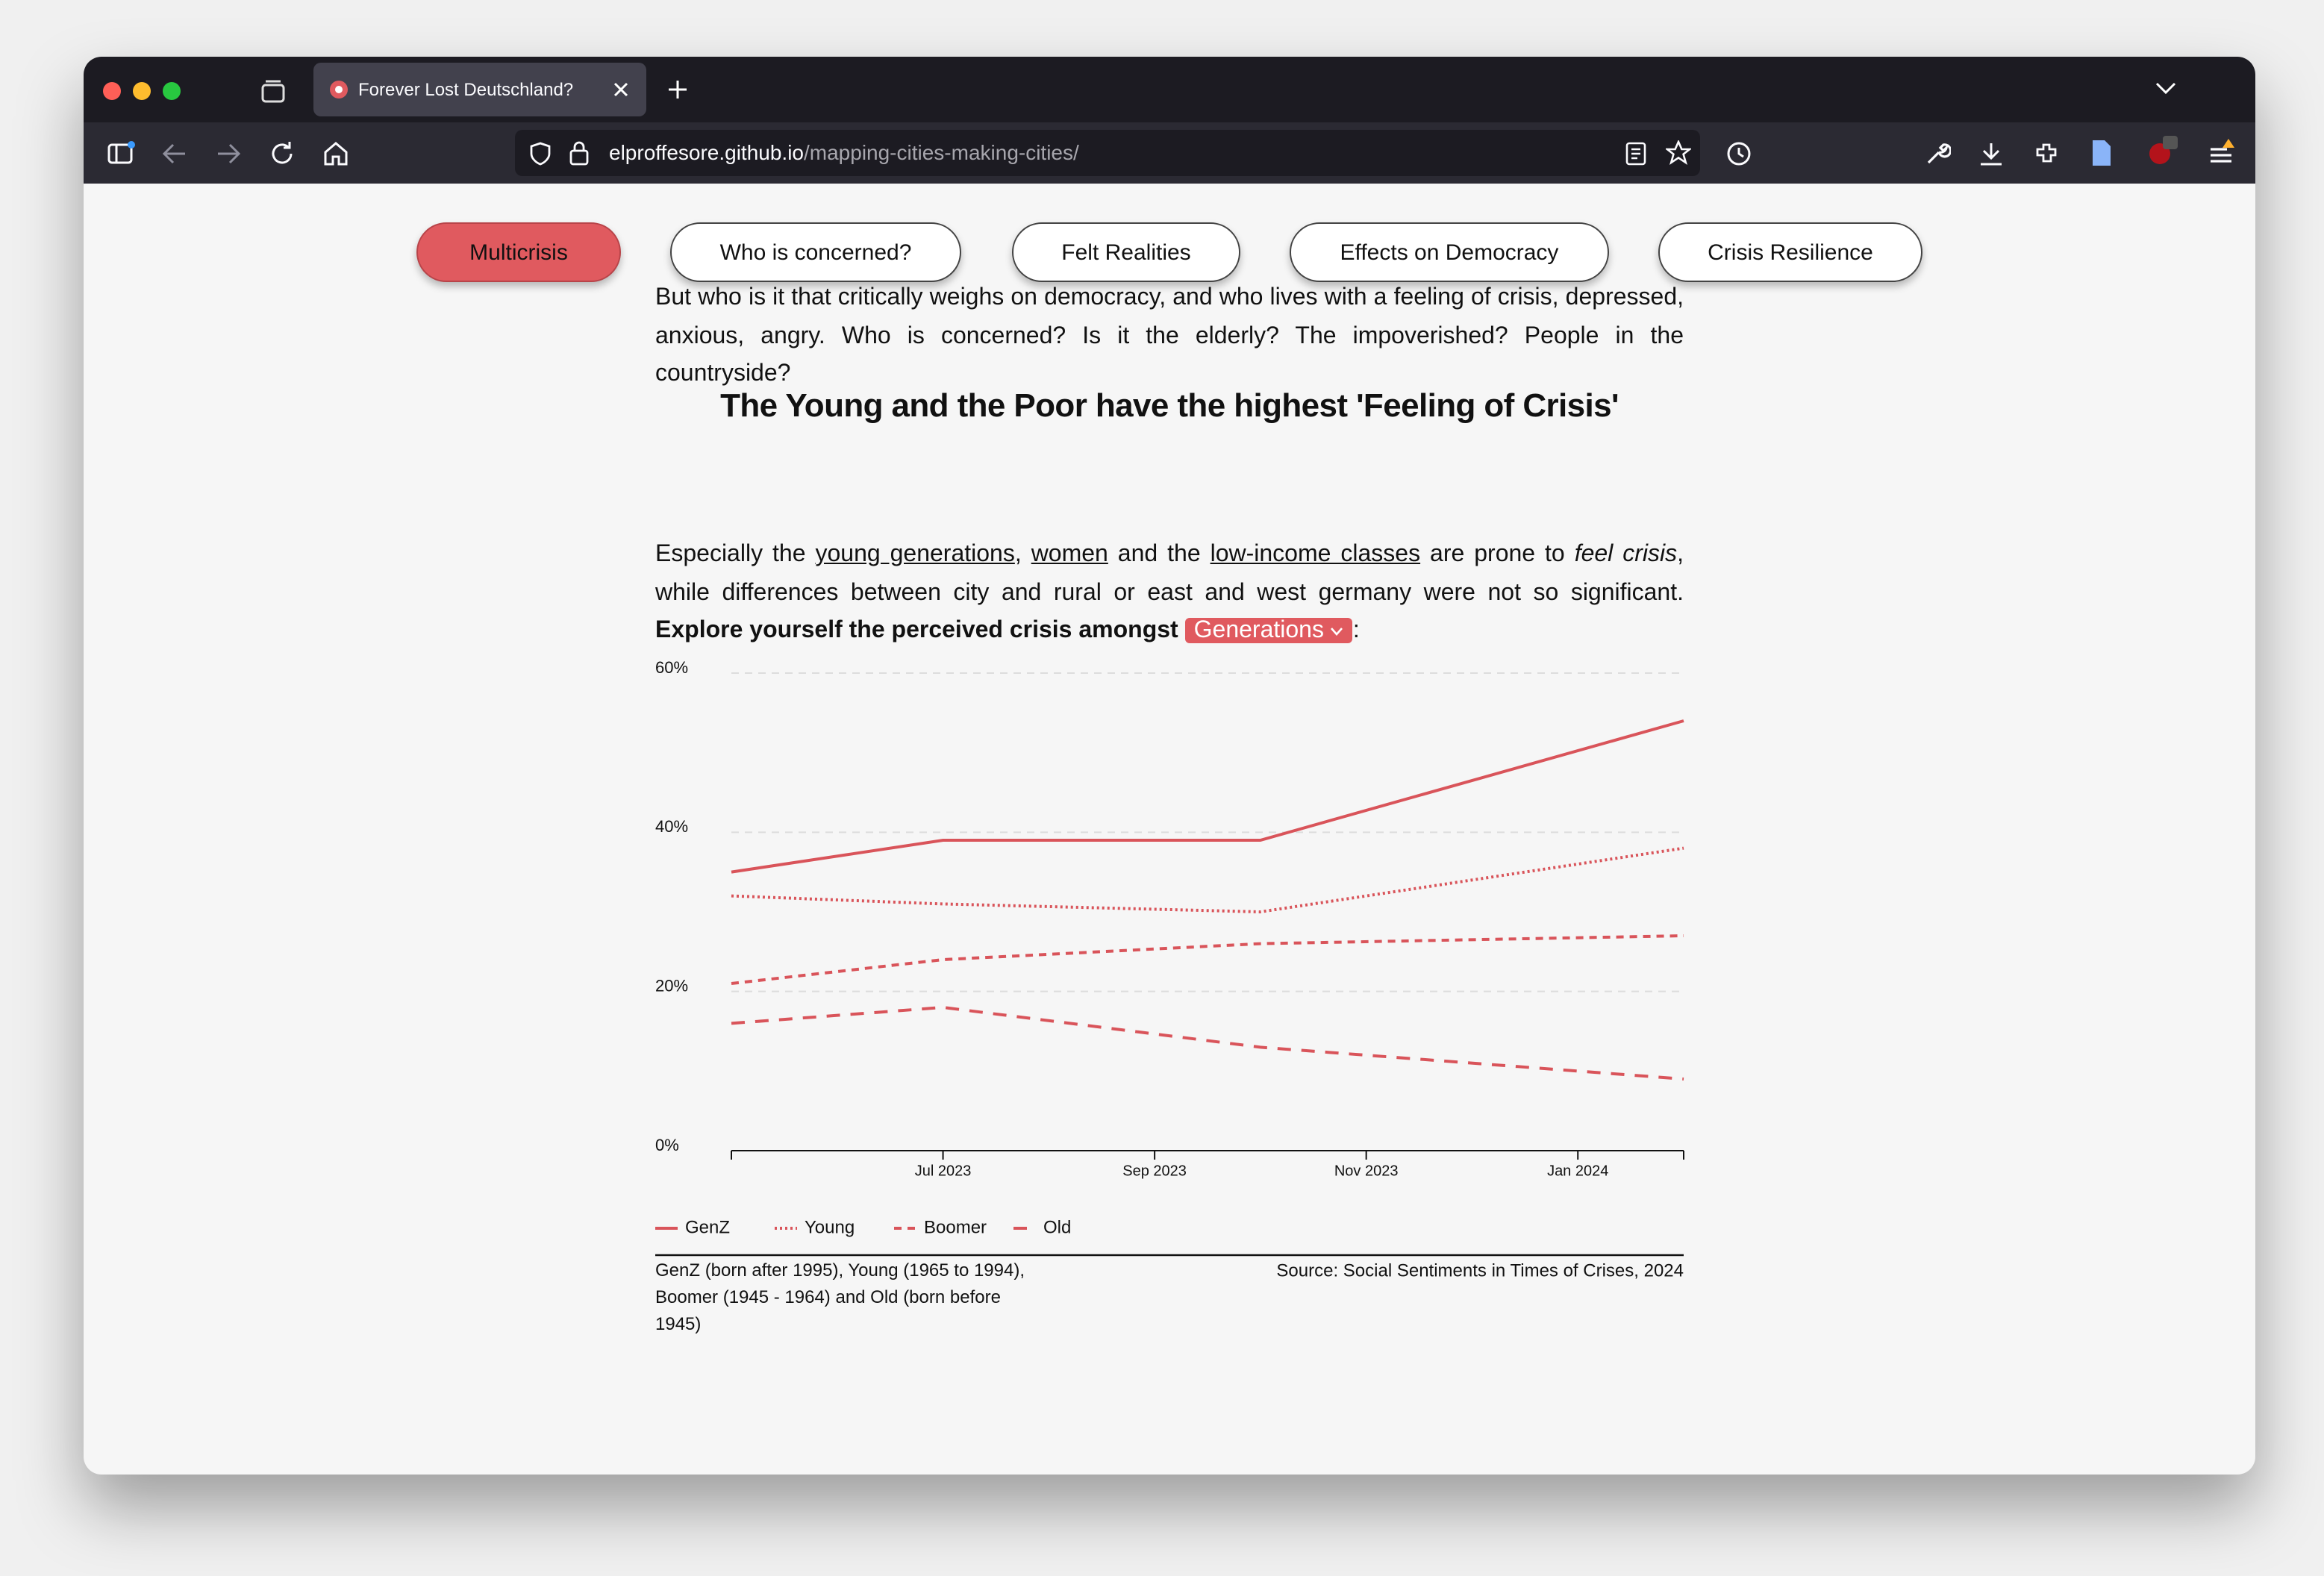 This screenshot has height=1576, width=2324. Describe the element at coordinates (2222, 152) in the screenshot. I see `menu-button` at that location.